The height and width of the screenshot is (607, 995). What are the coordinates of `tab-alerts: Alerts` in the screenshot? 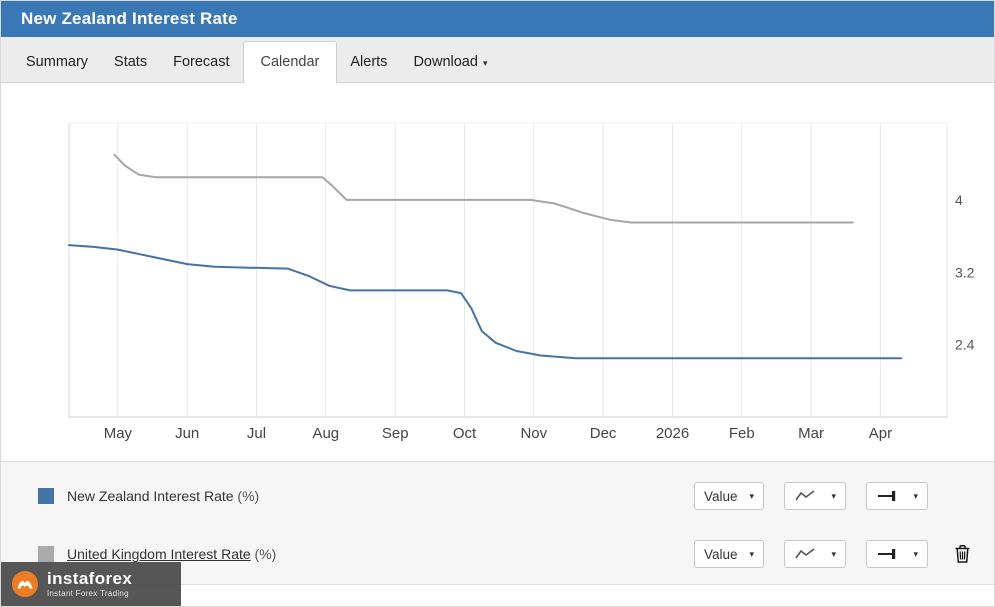 It's located at (369, 62).